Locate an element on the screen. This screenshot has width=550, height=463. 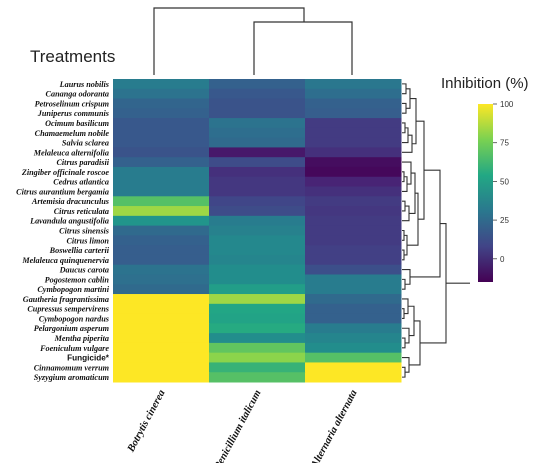
row-label: Juniperus communis is located at coordinates (73, 113).